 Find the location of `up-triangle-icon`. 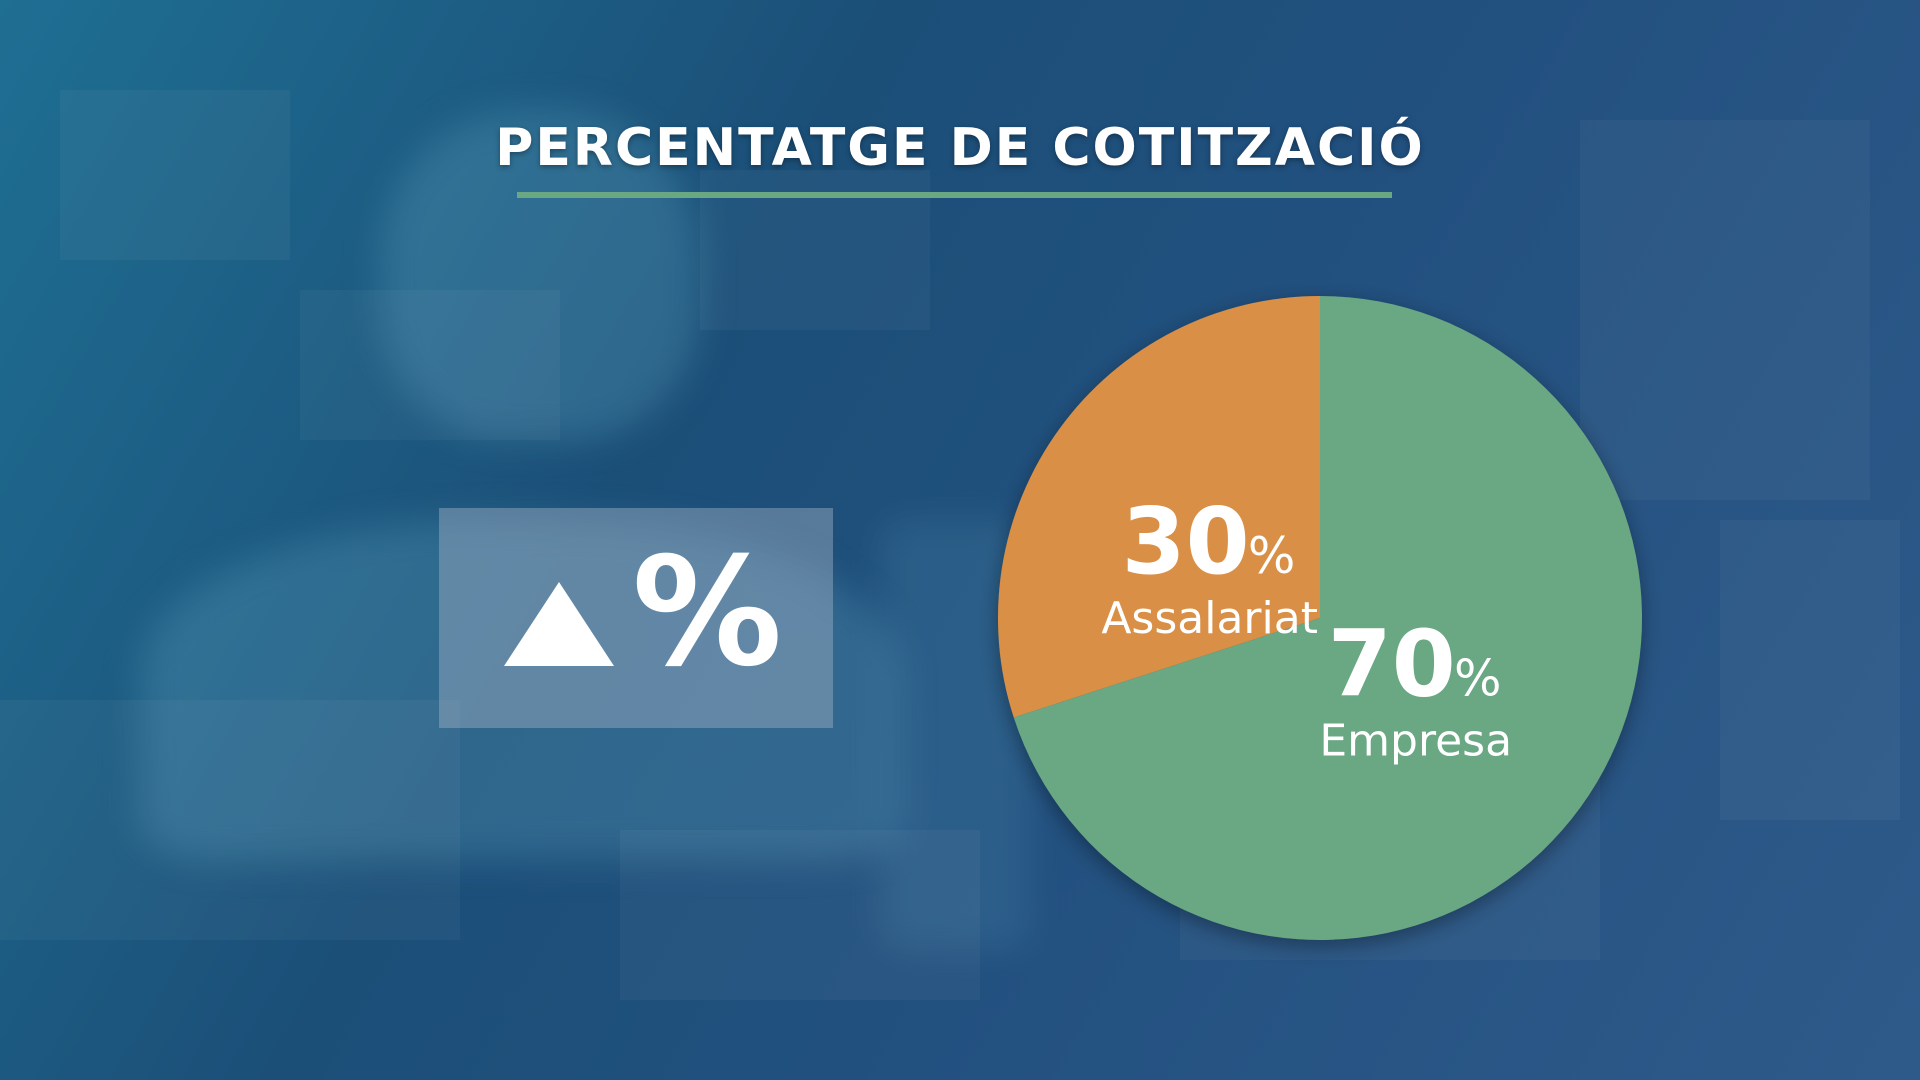

up-triangle-icon is located at coordinates (559, 624).